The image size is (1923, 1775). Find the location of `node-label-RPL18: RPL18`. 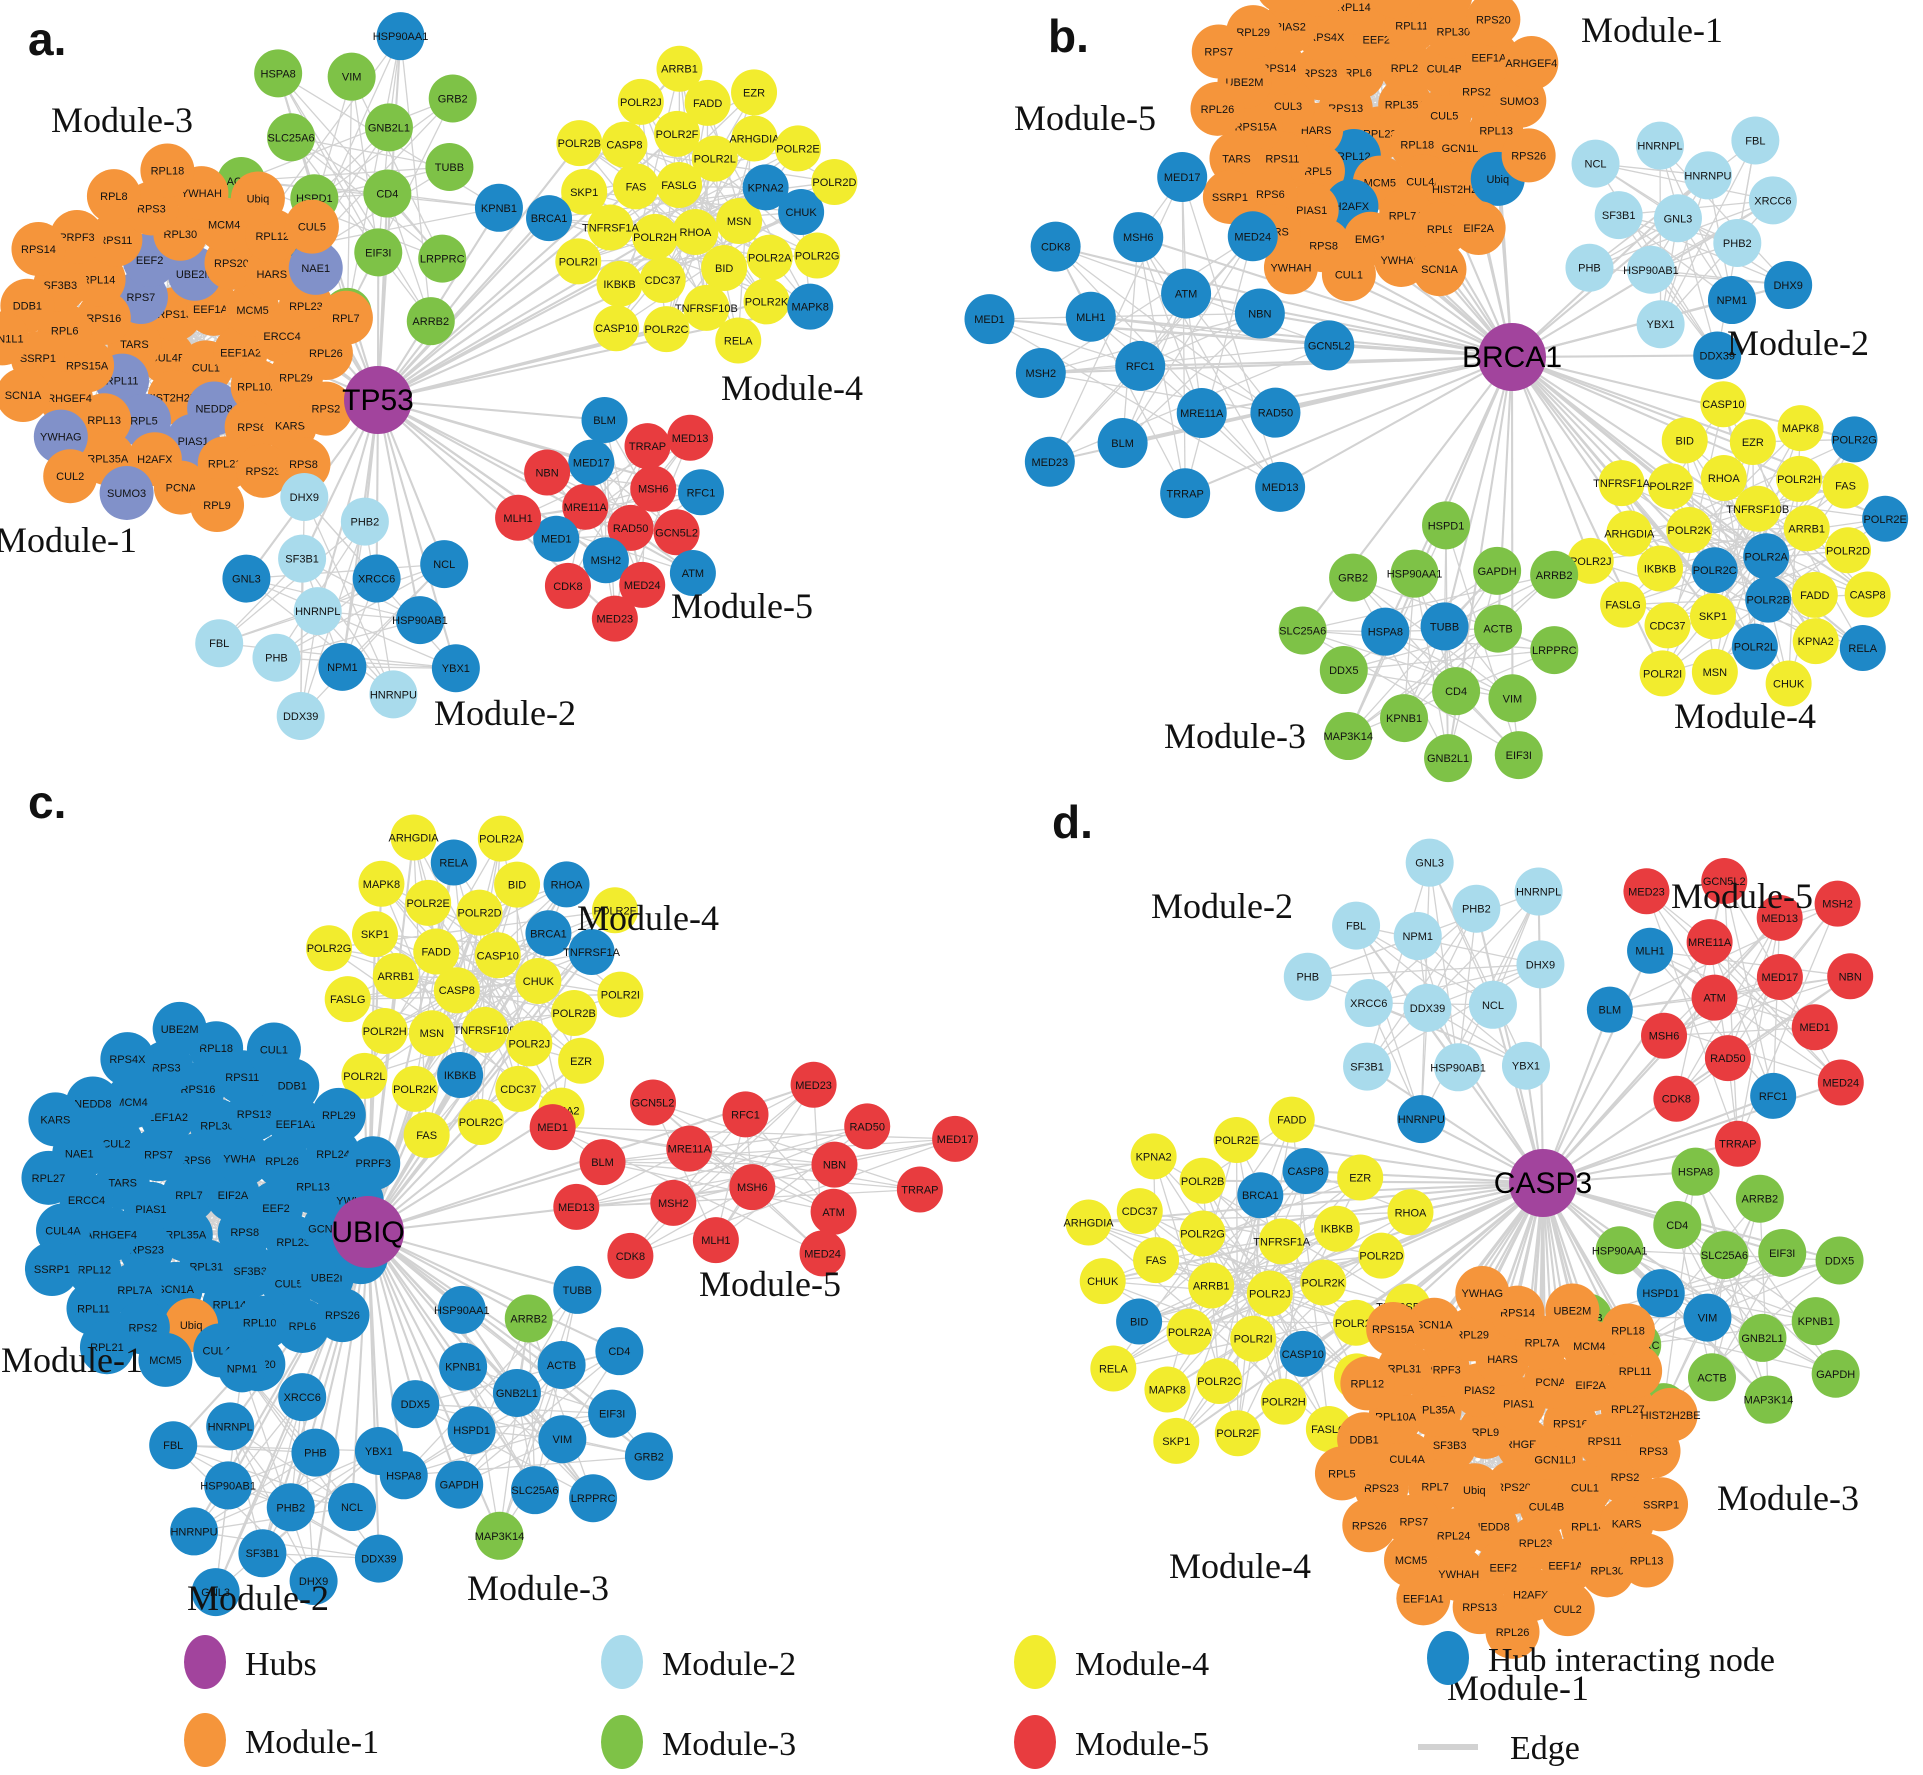

node-label-RPL18: RPL18 is located at coordinates (1417, 146).